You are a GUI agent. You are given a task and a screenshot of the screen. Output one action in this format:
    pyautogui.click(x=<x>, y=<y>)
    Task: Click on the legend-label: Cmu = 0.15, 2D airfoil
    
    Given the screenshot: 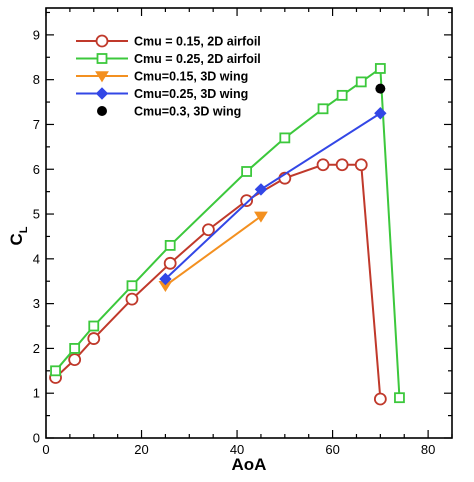 What is the action you would take?
    pyautogui.click(x=197, y=42)
    